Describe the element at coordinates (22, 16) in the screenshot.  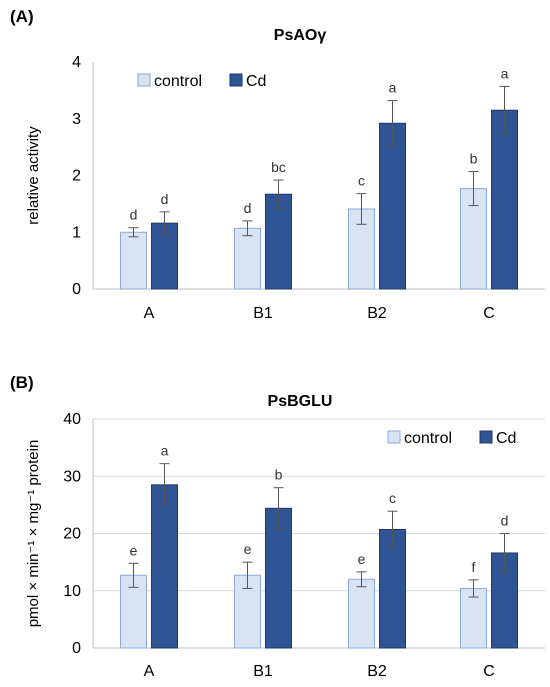
I see `panel-label: (A)` at that location.